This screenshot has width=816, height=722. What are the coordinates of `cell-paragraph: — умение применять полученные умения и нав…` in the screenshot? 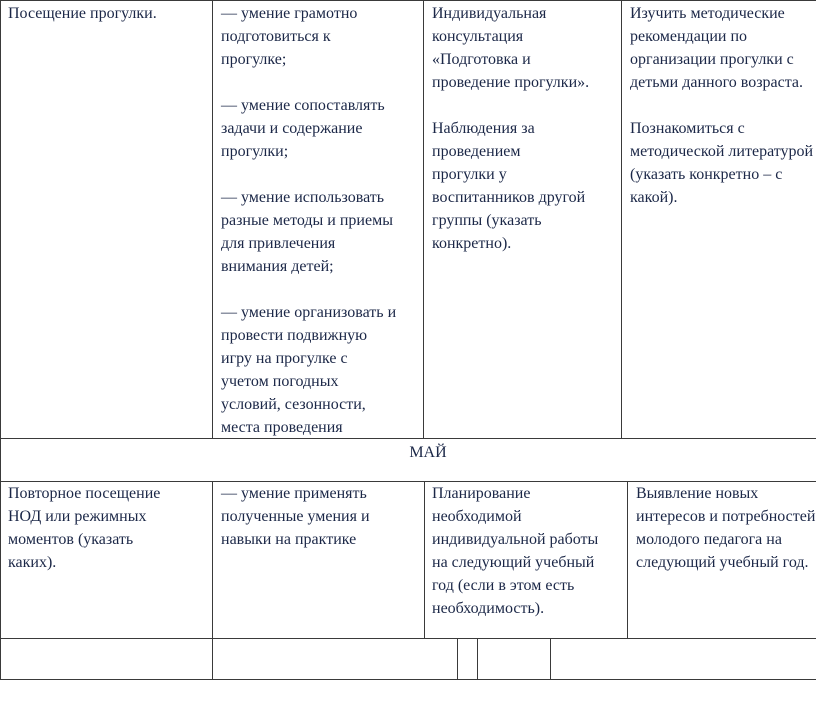 It's located at (295, 516).